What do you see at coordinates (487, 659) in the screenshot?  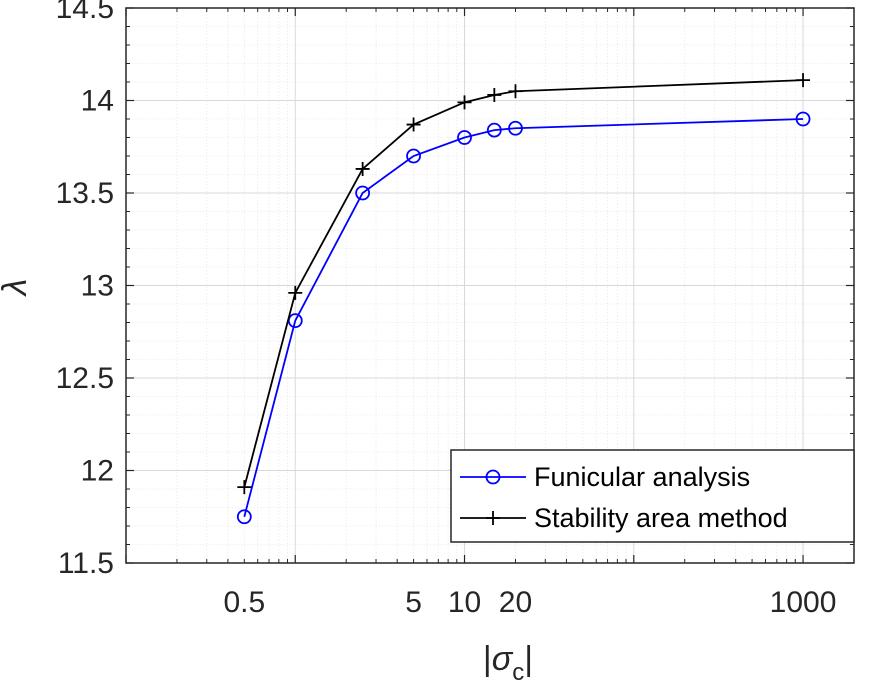 I see `x-axis-label-bar-left: |` at bounding box center [487, 659].